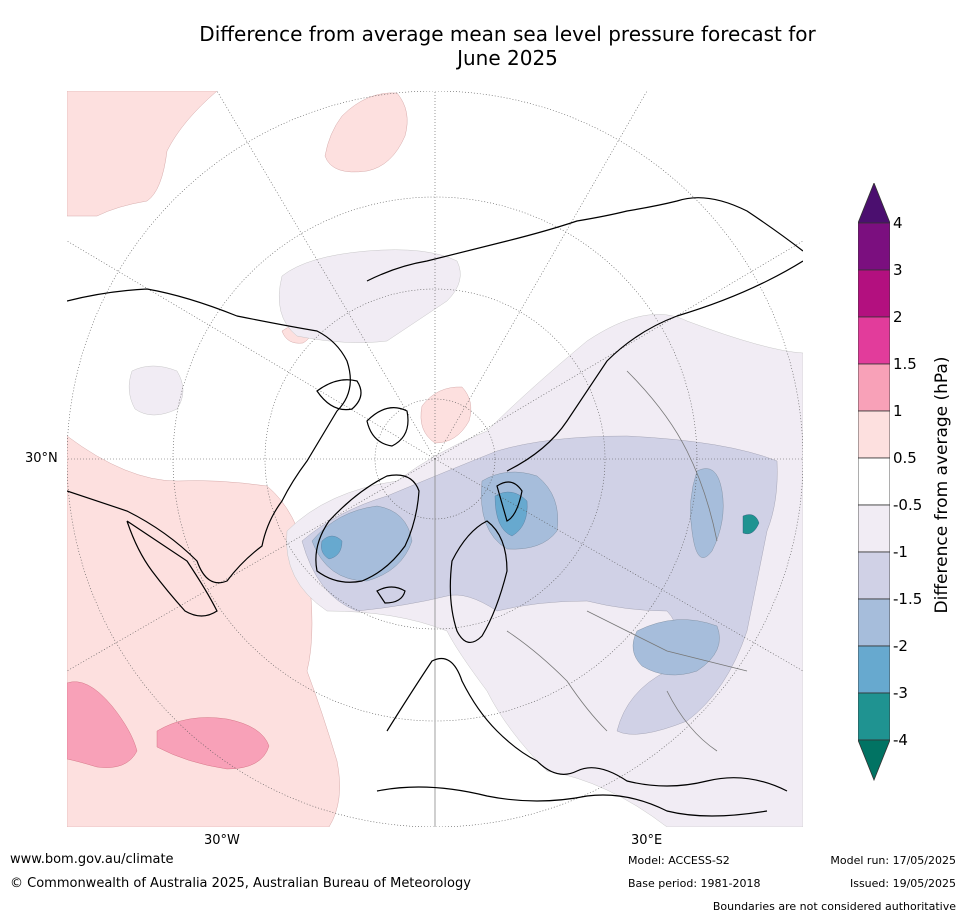  What do you see at coordinates (905, 458) in the screenshot?
I see `colorbar-tick-0-5: 0.5` at bounding box center [905, 458].